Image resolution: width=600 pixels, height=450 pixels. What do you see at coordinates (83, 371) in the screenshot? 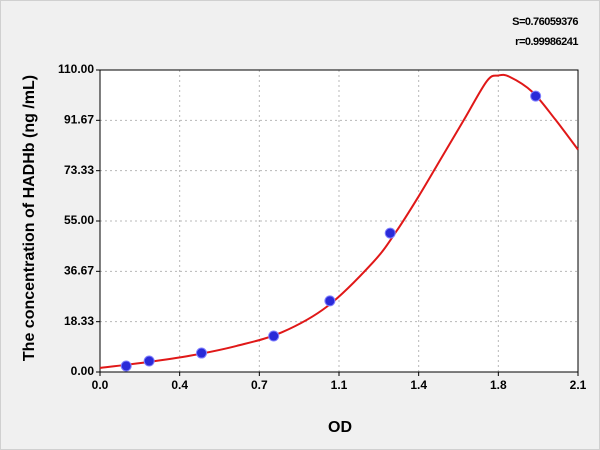
I see `y-tick-label: 0.00` at bounding box center [83, 371].